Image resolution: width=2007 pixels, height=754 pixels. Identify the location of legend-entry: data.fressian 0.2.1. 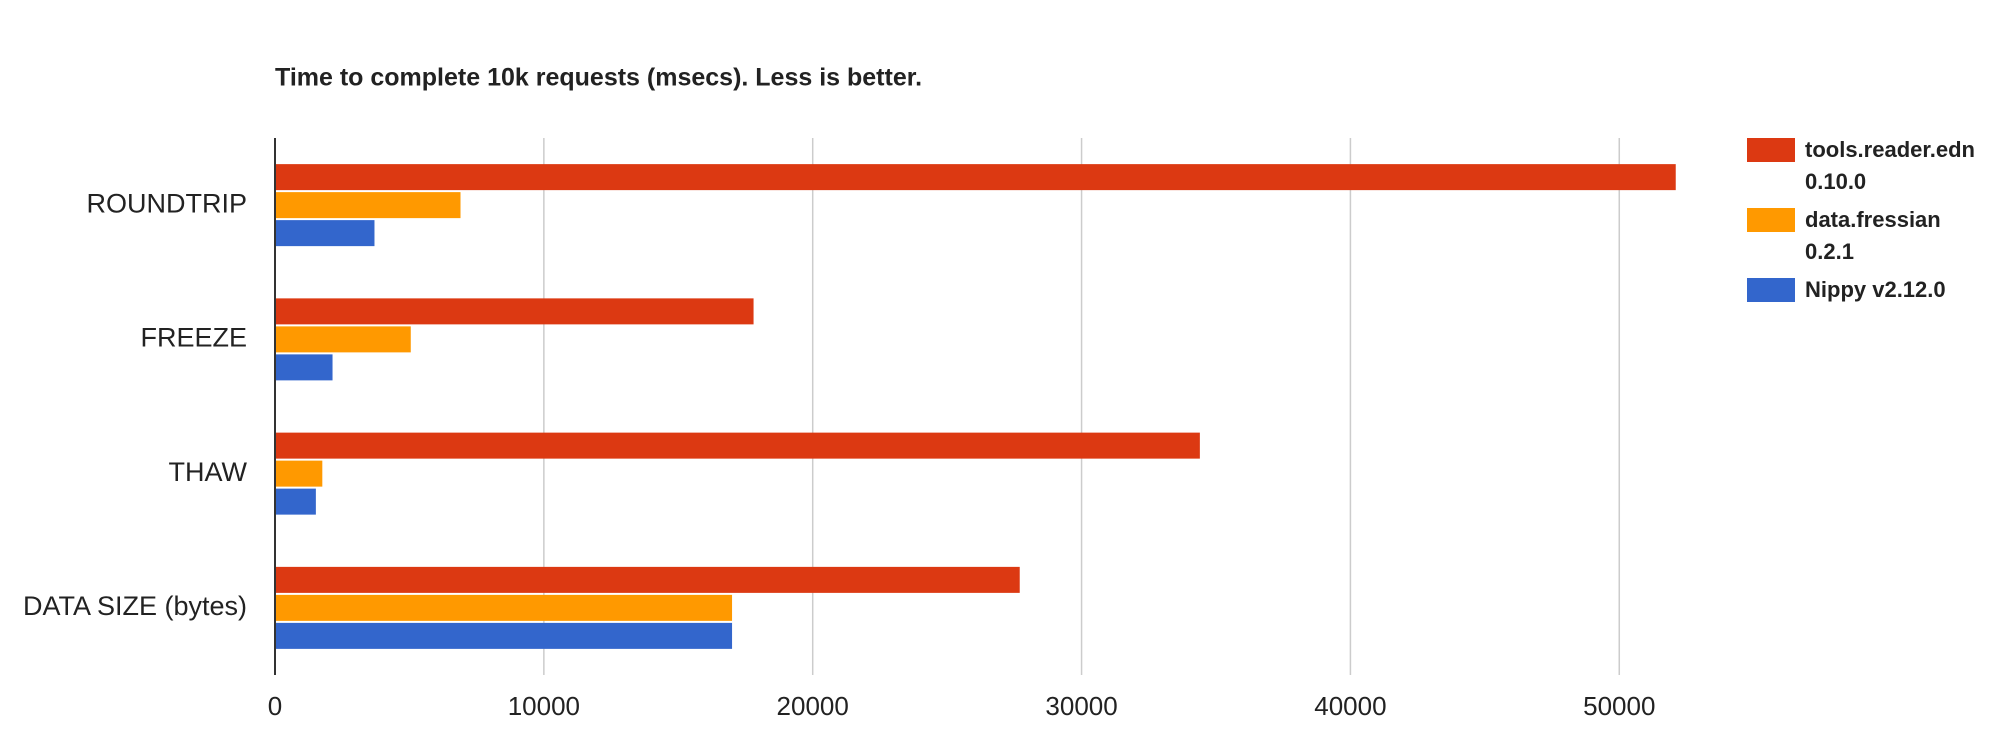
(1877, 236).